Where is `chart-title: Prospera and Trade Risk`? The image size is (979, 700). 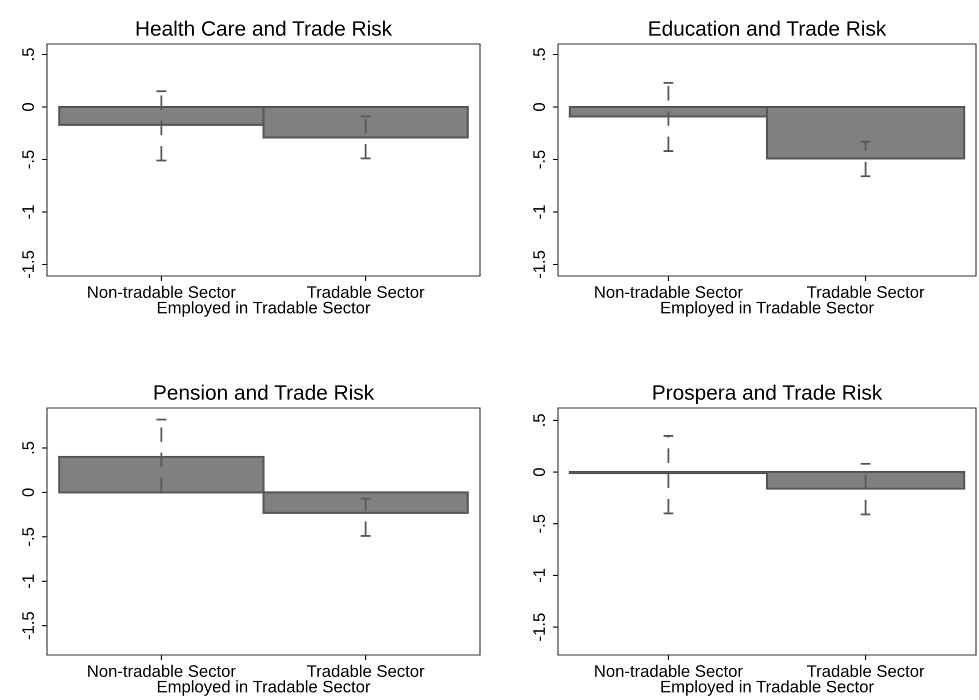 chart-title: Prospera and Trade Risk is located at coordinates (767, 394).